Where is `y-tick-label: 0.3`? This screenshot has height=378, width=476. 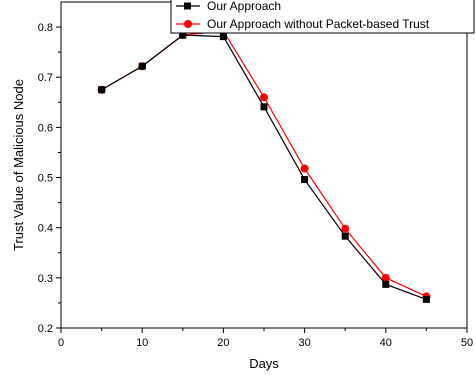 y-tick-label: 0.3 is located at coordinates (45, 279).